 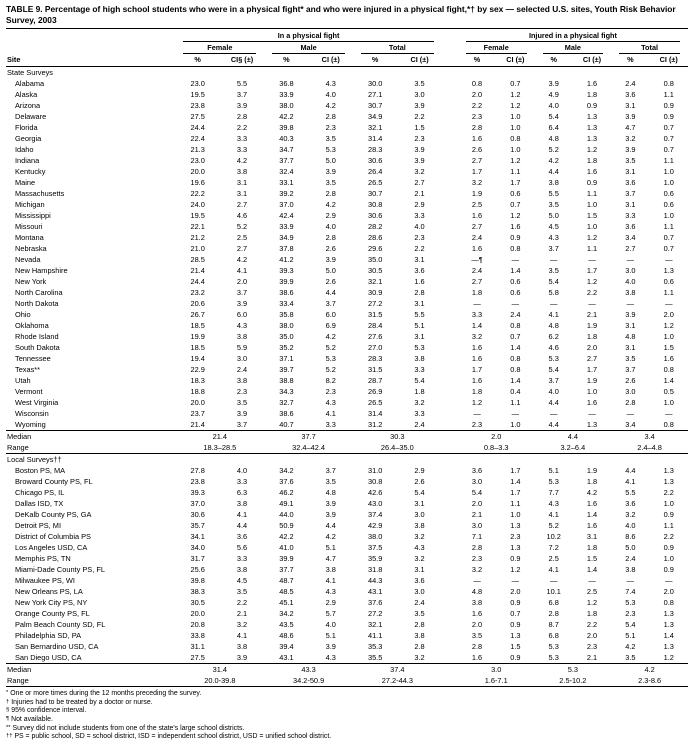 I want to click on percent-cell: 19.5, so click(x=197, y=95).